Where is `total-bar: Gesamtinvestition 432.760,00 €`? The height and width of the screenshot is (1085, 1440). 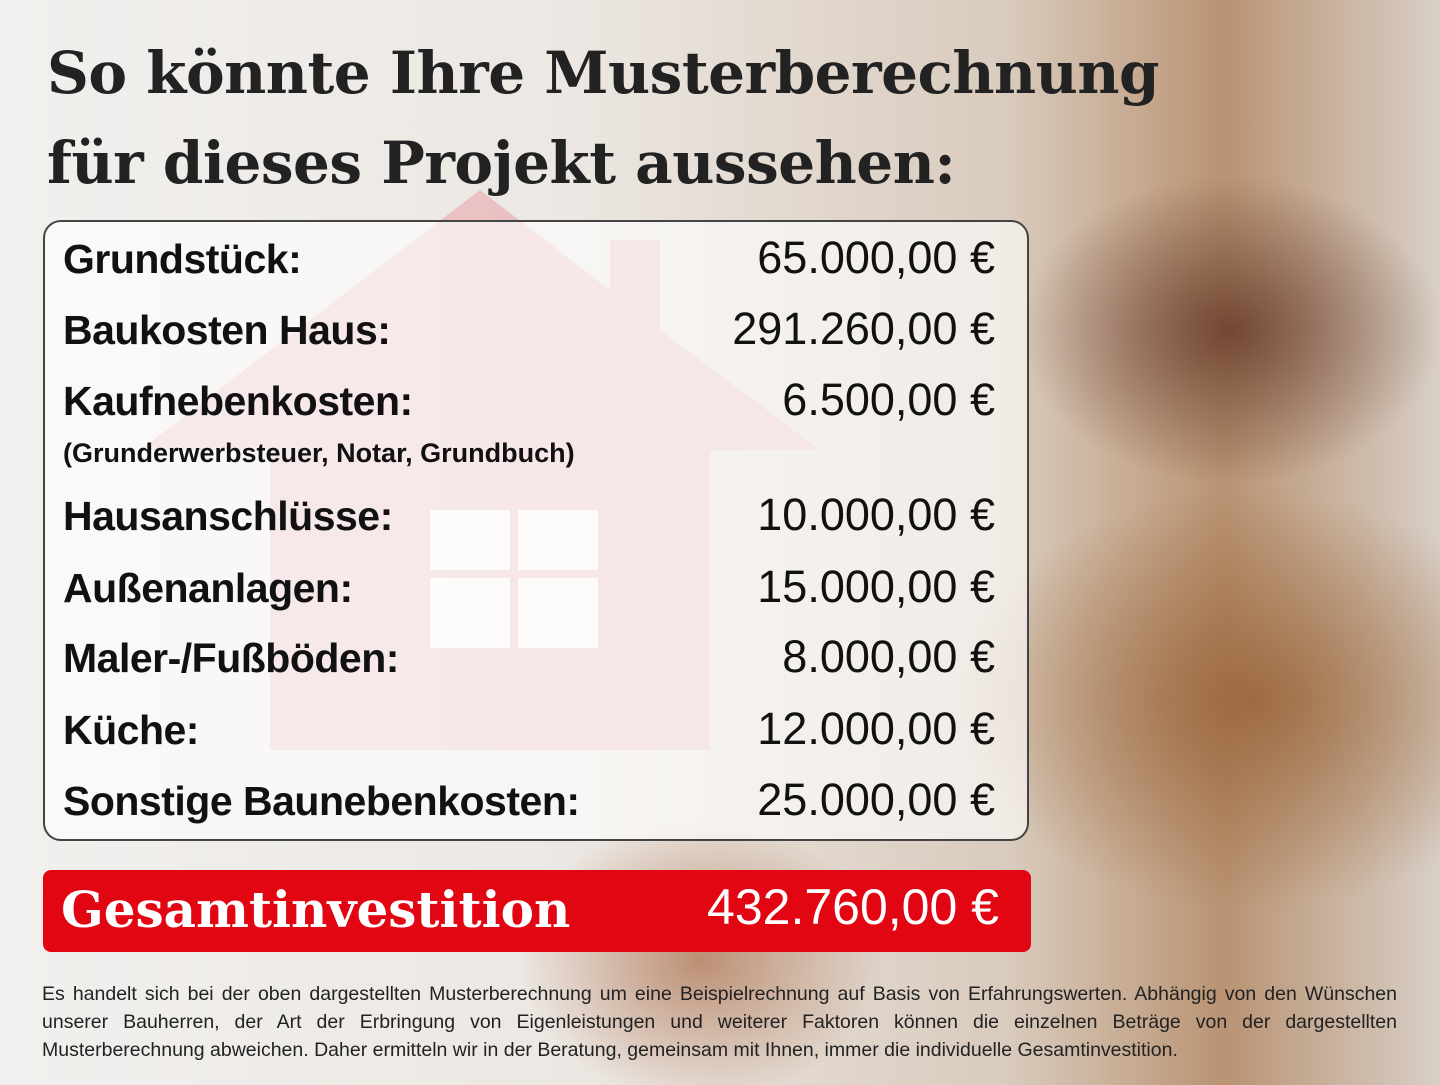
total-bar: Gesamtinvestition 432.760,00 € is located at coordinates (537, 911).